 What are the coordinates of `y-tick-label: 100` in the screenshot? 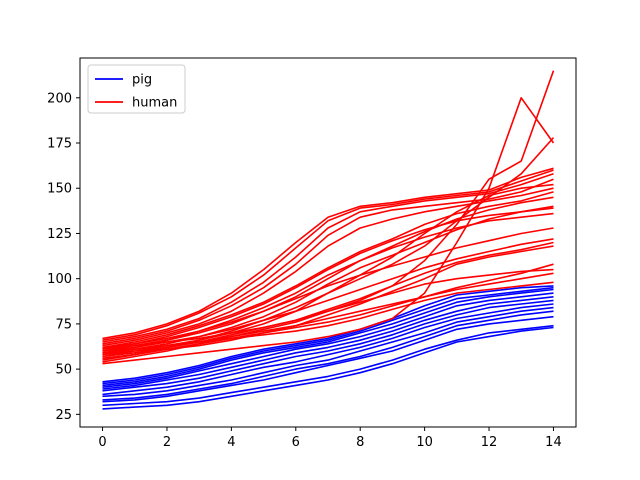 It's located at (59, 279).